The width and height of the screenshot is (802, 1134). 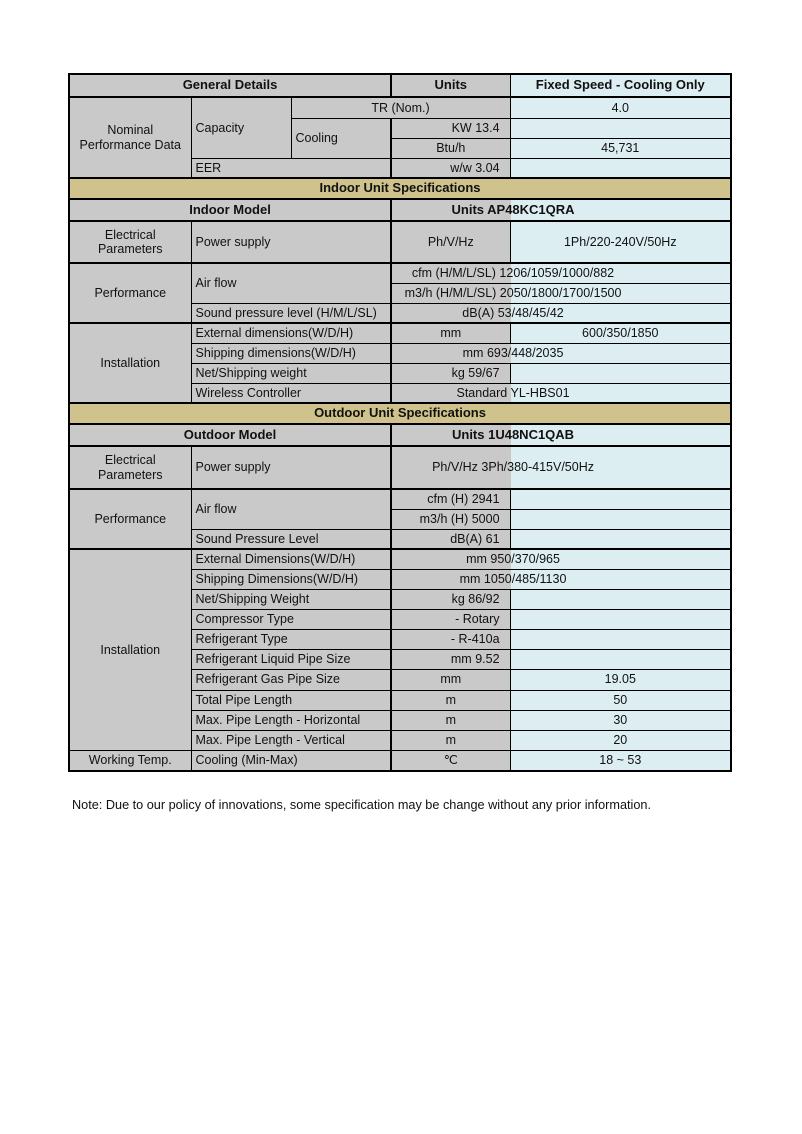 I want to click on table-row: Max. Pipe Length - Vertical m 20, so click(x=400, y=740).